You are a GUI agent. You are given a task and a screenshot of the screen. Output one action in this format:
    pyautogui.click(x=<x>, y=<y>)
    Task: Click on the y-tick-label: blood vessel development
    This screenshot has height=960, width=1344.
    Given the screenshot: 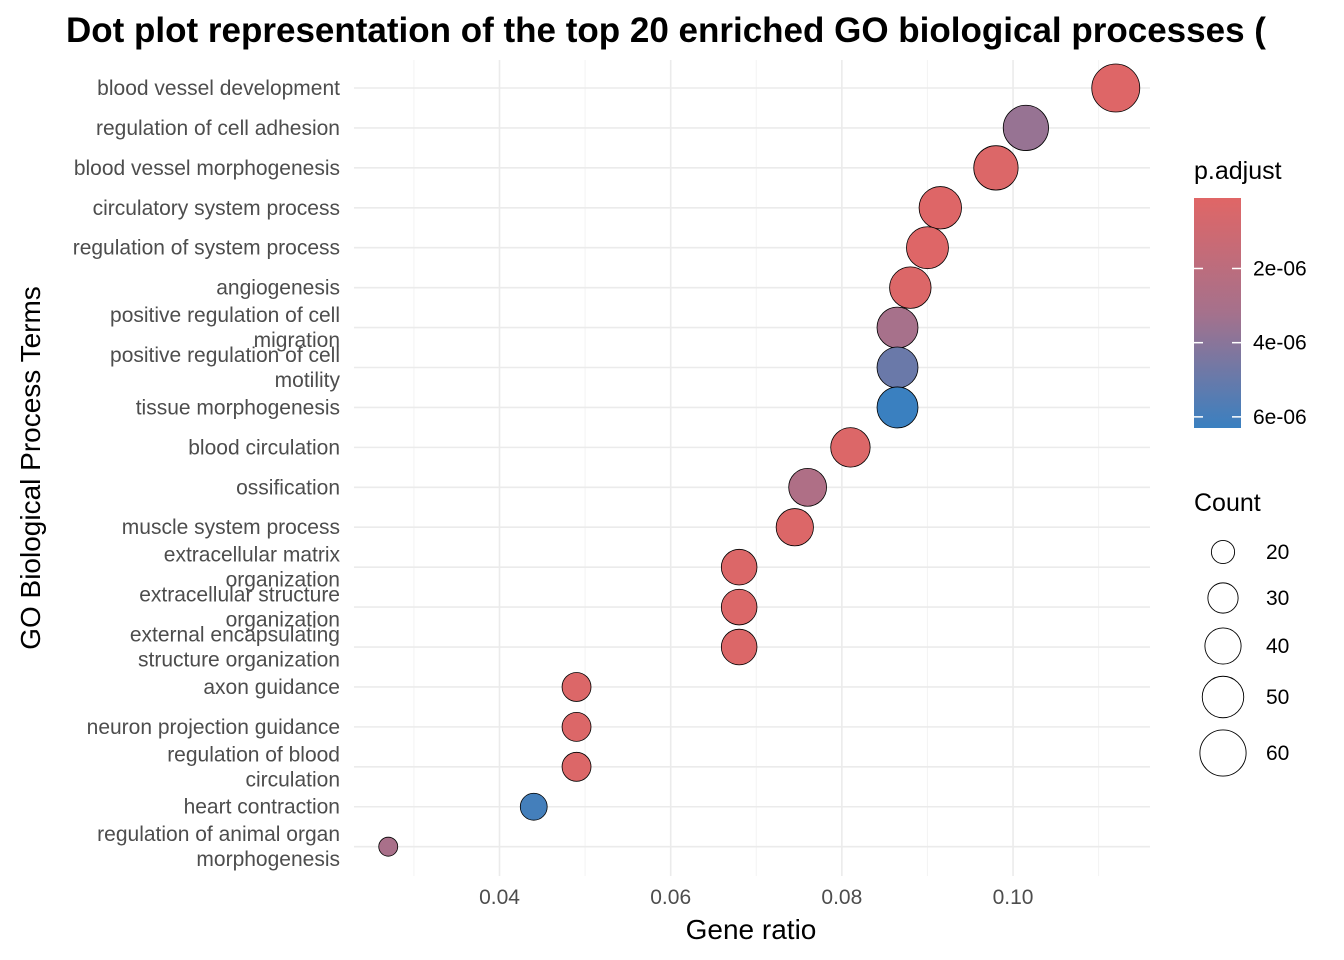 What is the action you would take?
    pyautogui.click(x=218, y=88)
    